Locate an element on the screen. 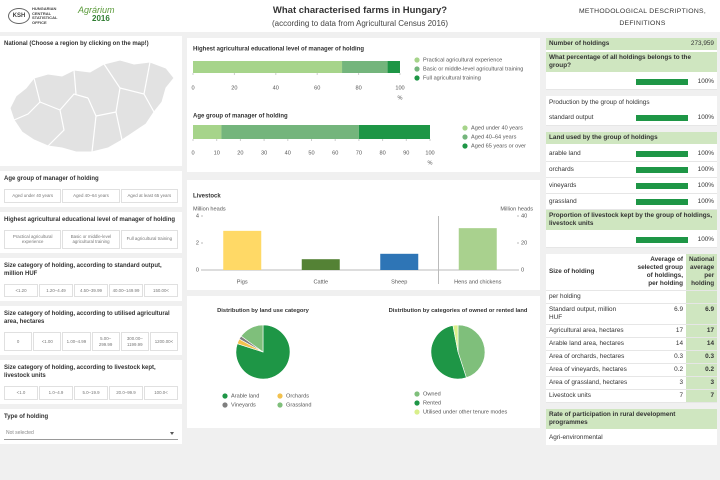  legend-label: Aged under 40 years is located at coordinates (497, 128).